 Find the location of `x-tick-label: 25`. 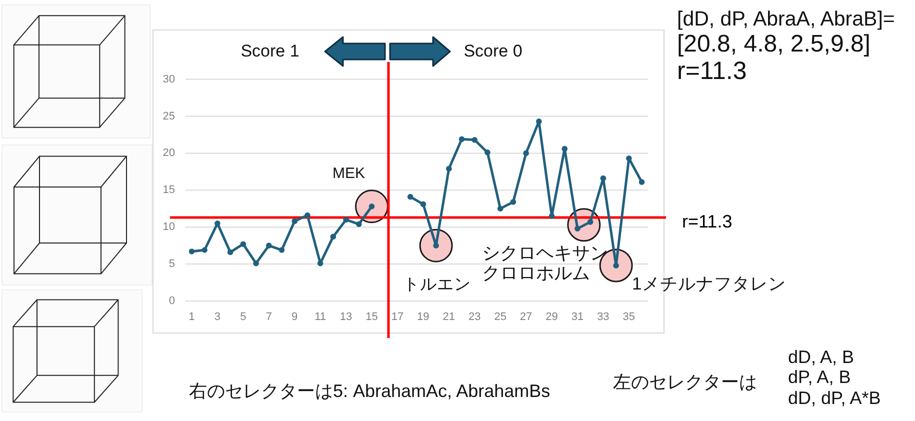

x-tick-label: 25 is located at coordinates (500, 317).